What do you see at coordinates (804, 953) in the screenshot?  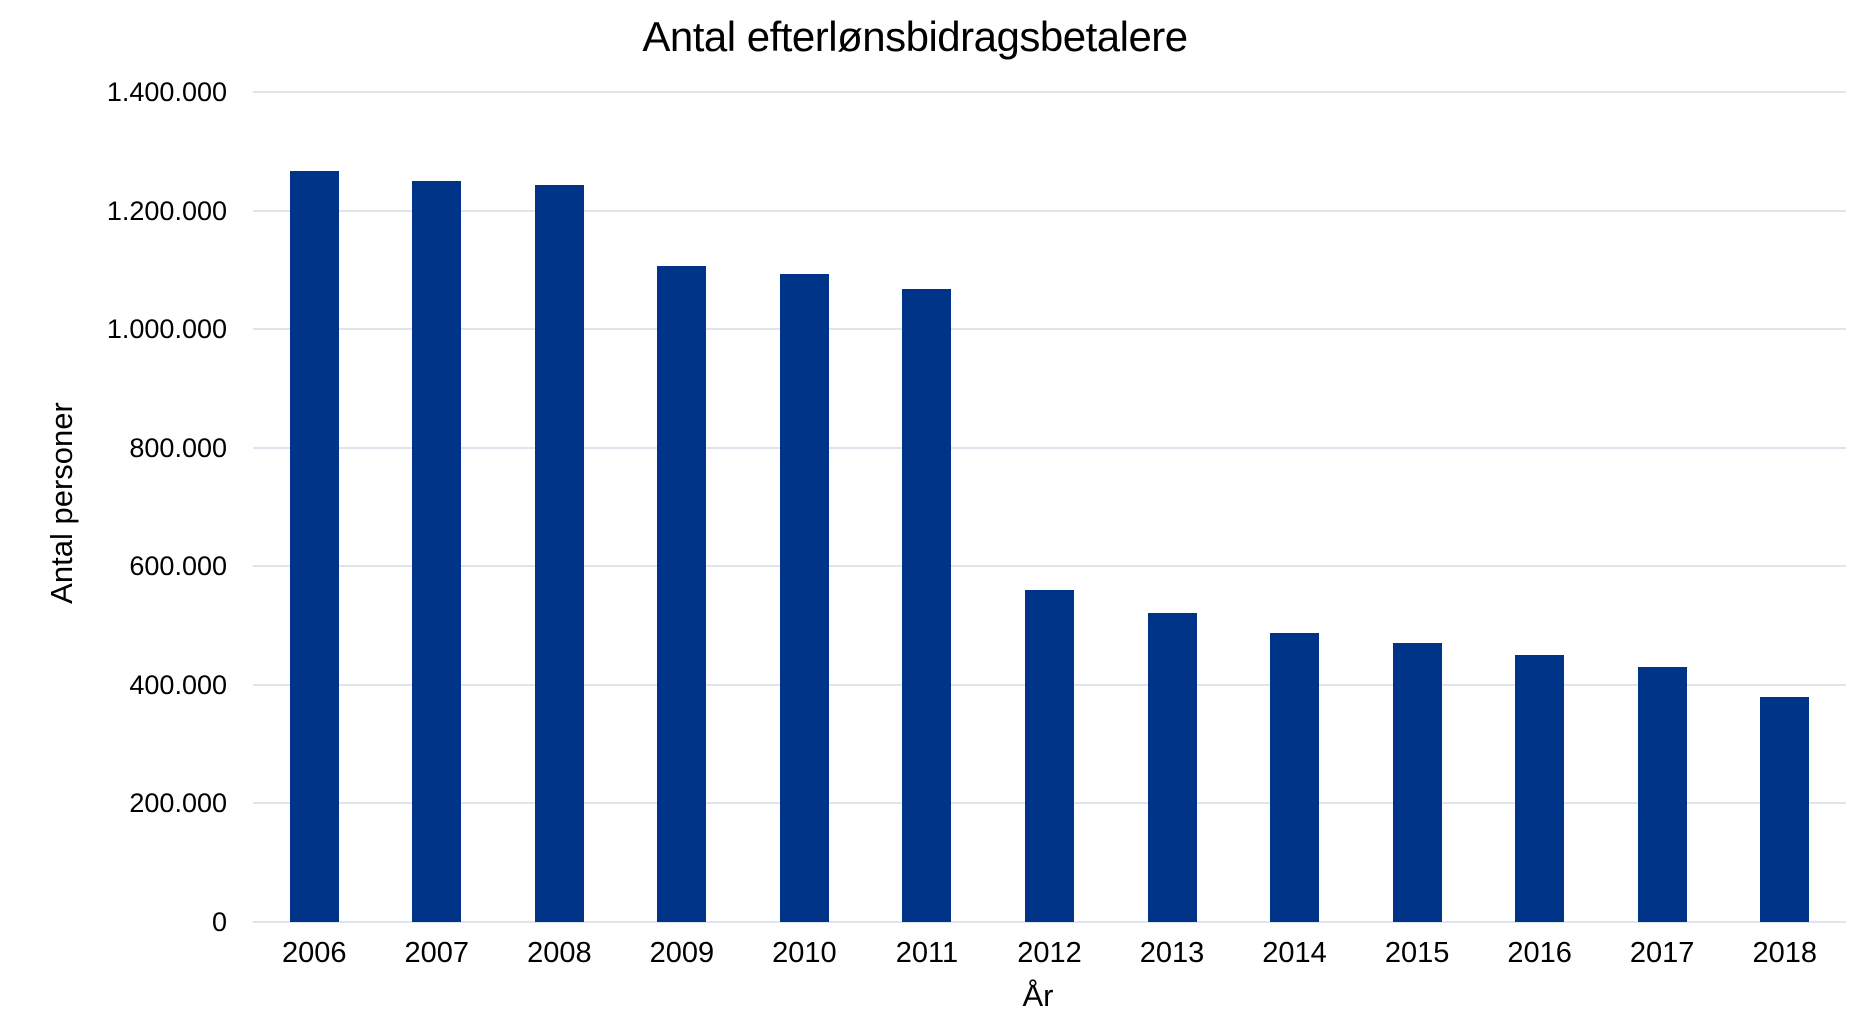 I see `x-tick-label-2010: 2010` at bounding box center [804, 953].